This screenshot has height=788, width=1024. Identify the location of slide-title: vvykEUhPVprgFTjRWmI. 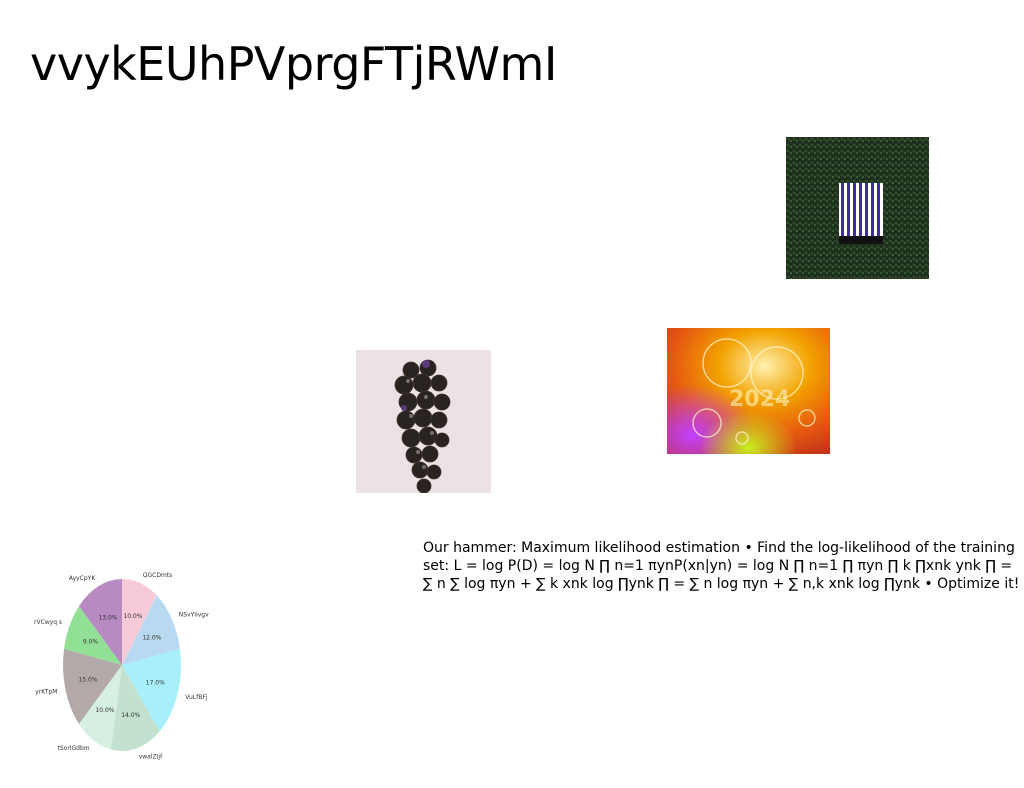
(293, 64).